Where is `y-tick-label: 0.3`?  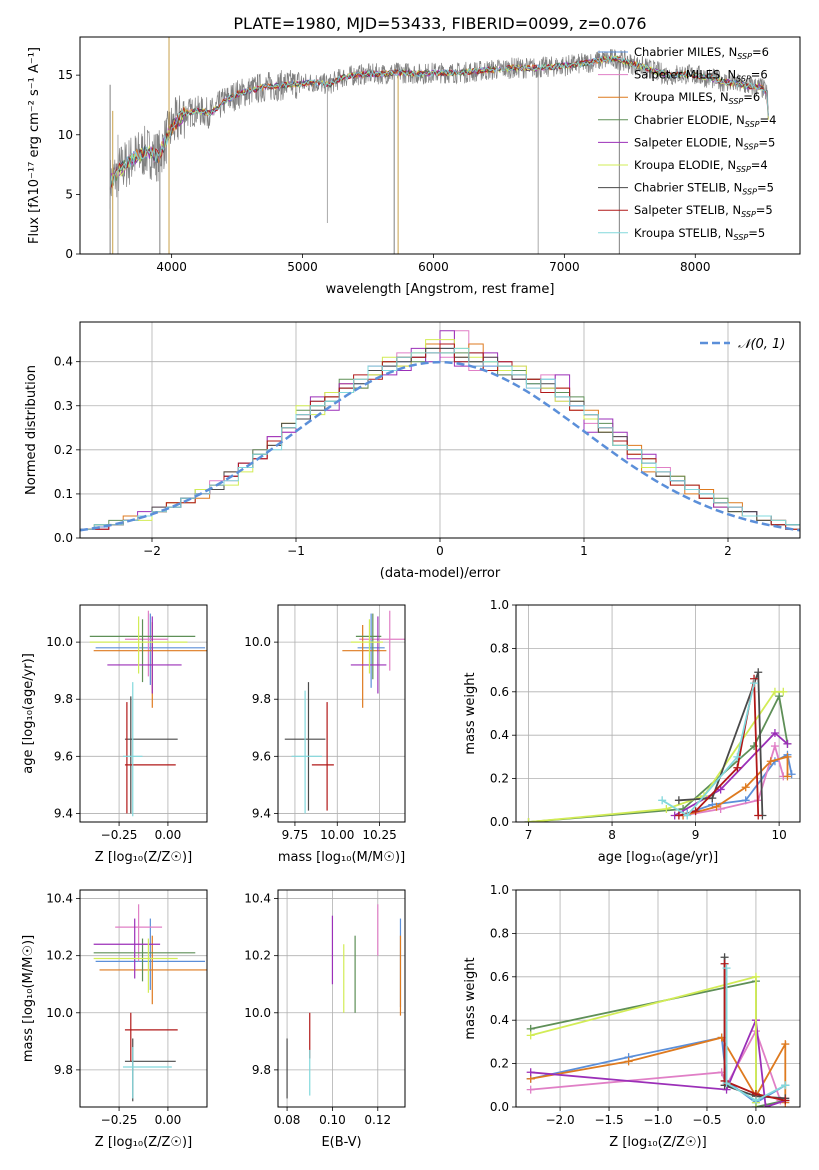
y-tick-label: 0.3 is located at coordinates (63, 406).